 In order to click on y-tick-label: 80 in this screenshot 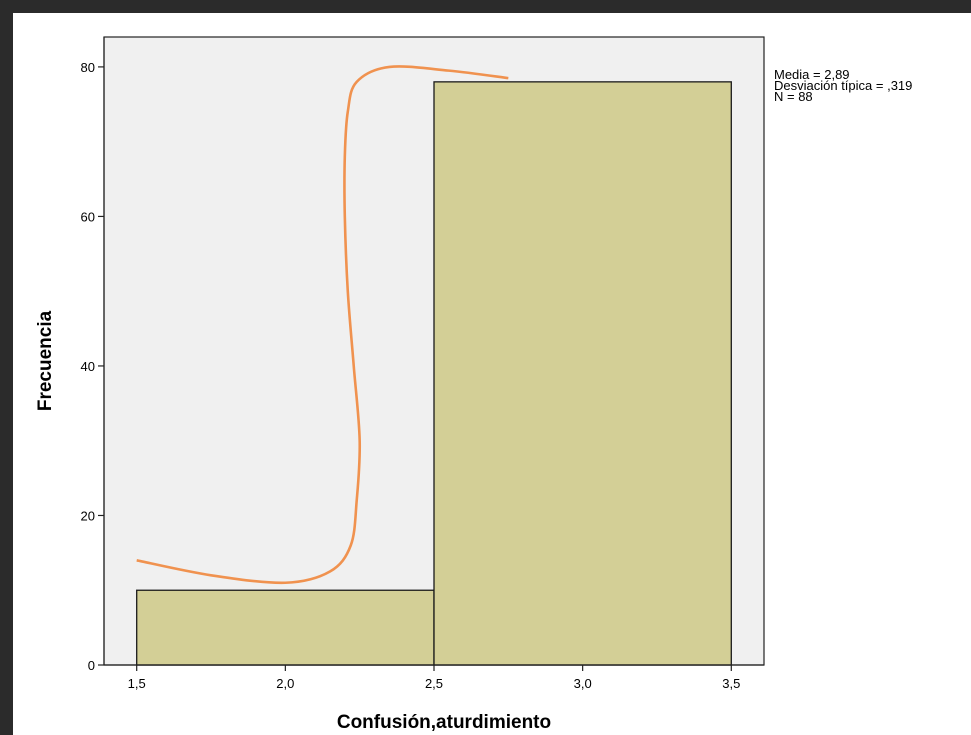, I will do `click(88, 67)`.